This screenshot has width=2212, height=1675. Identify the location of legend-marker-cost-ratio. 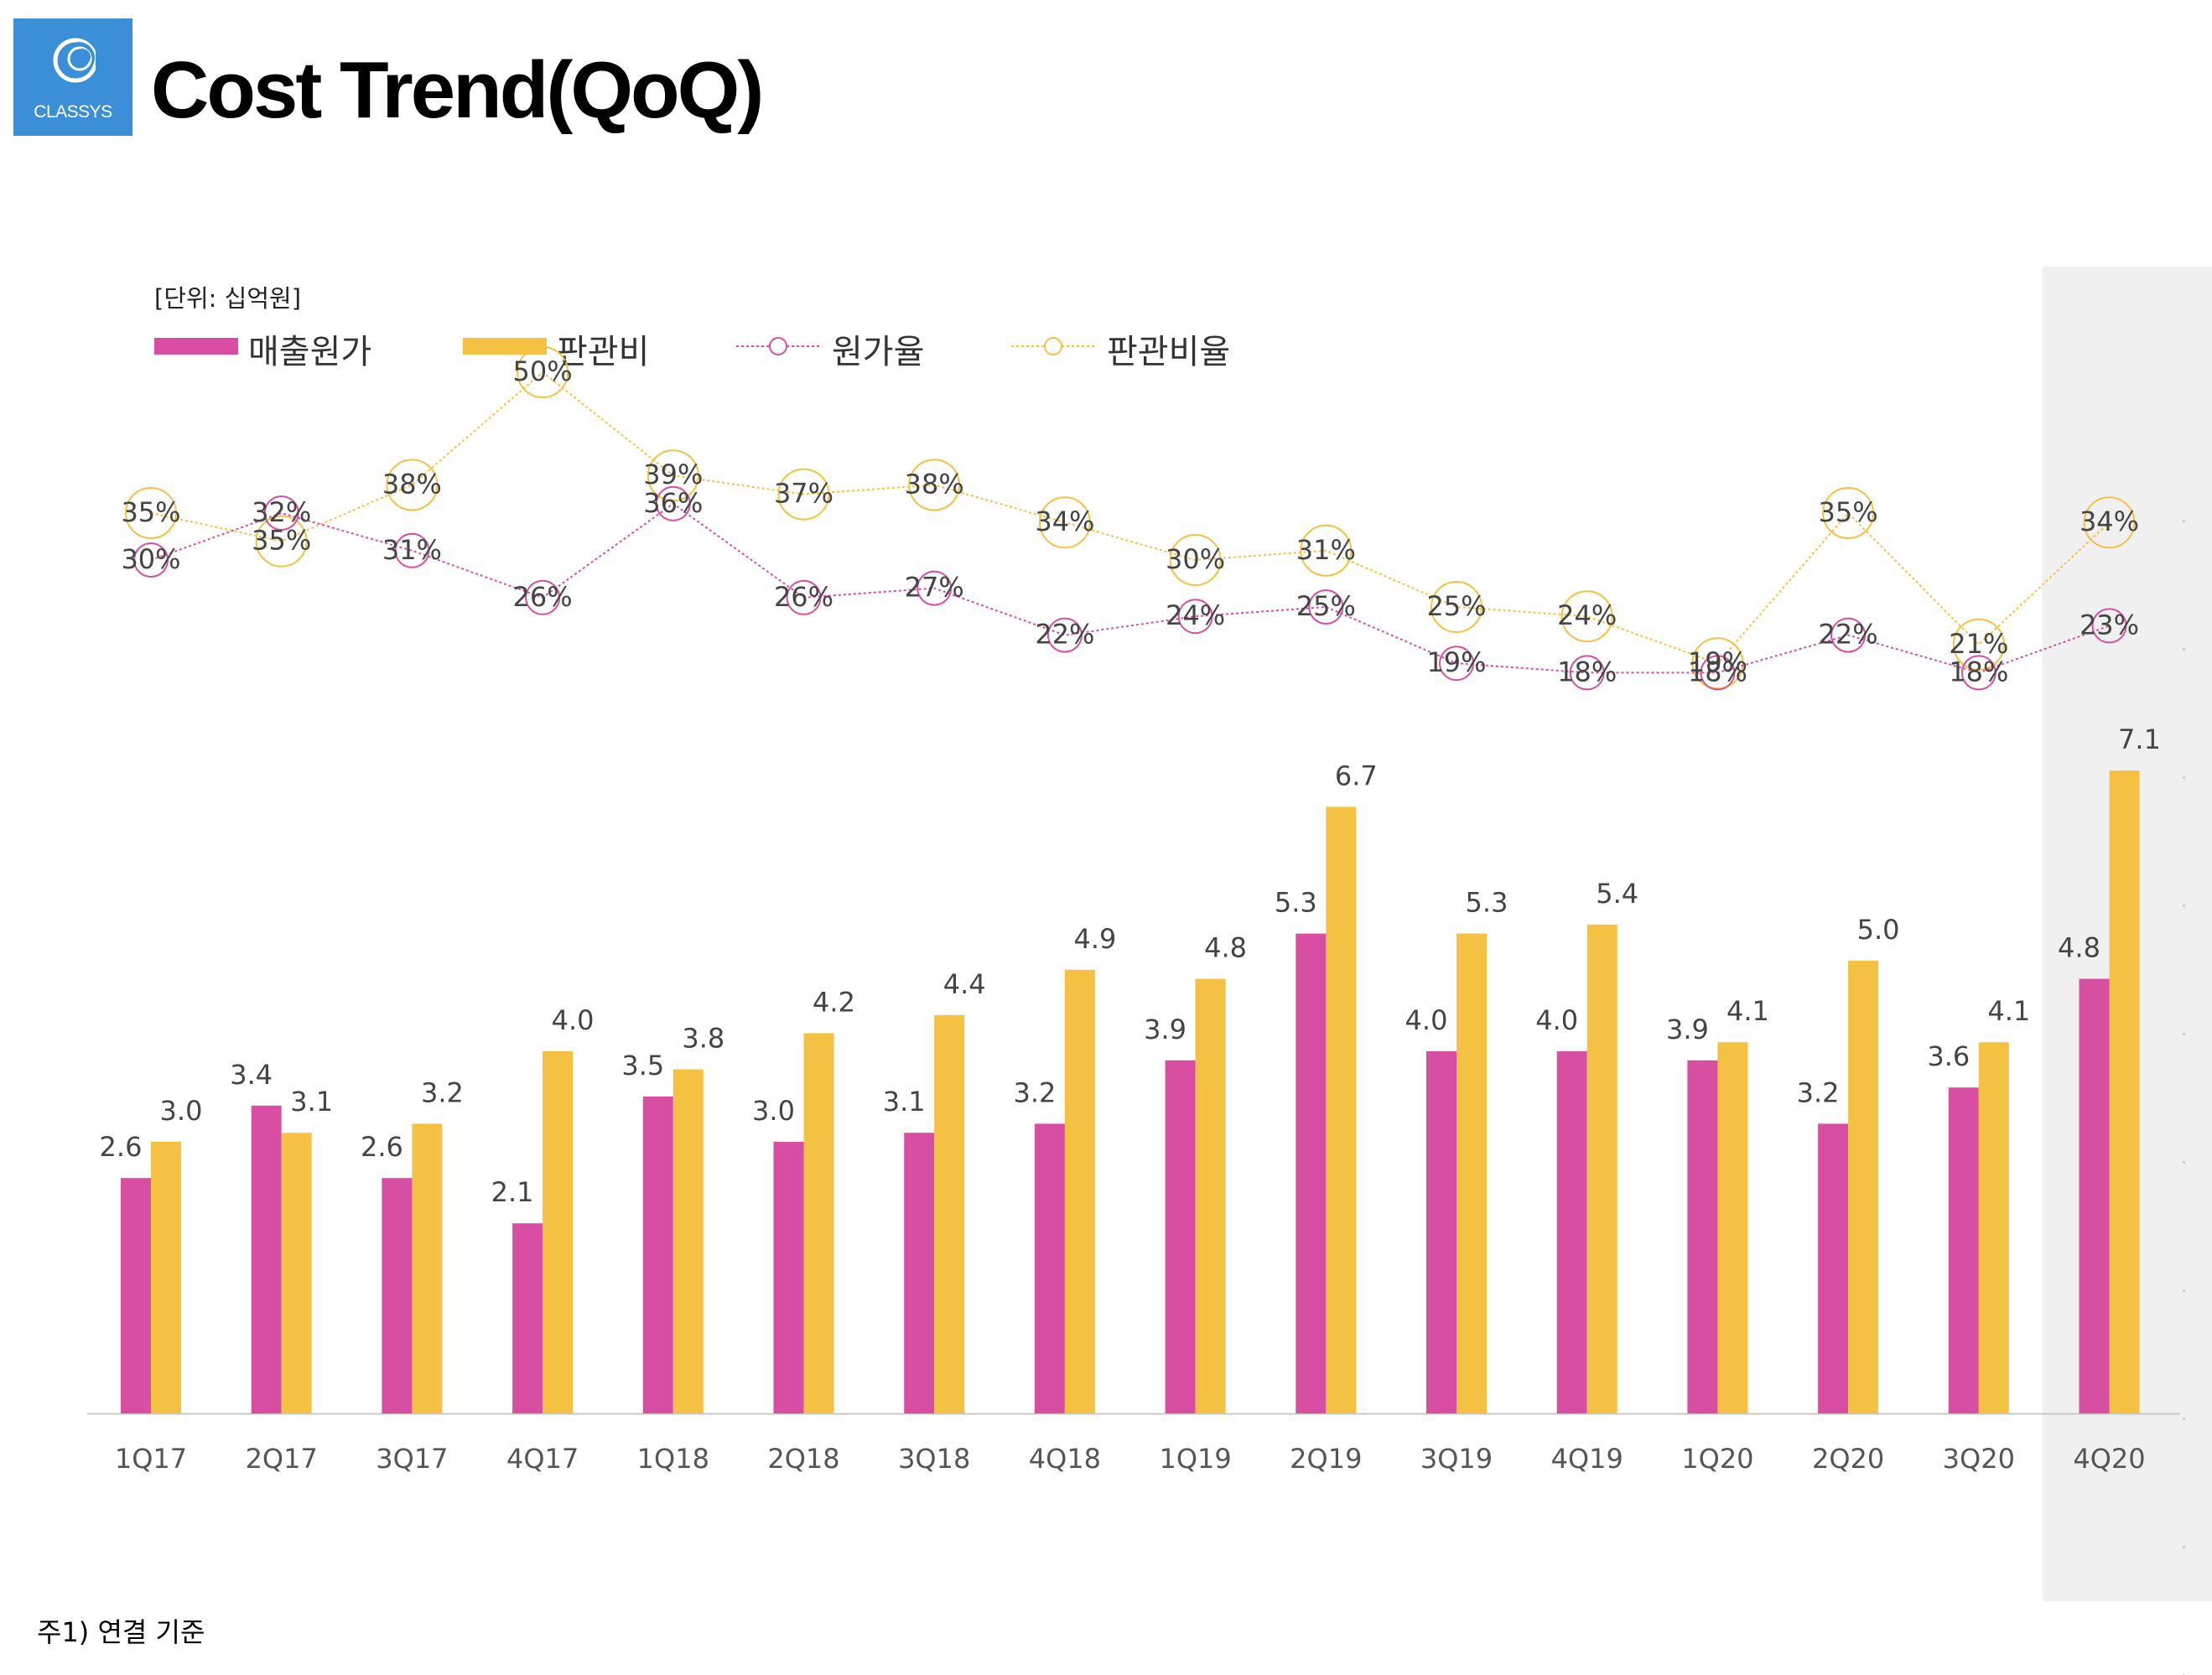
(778, 346).